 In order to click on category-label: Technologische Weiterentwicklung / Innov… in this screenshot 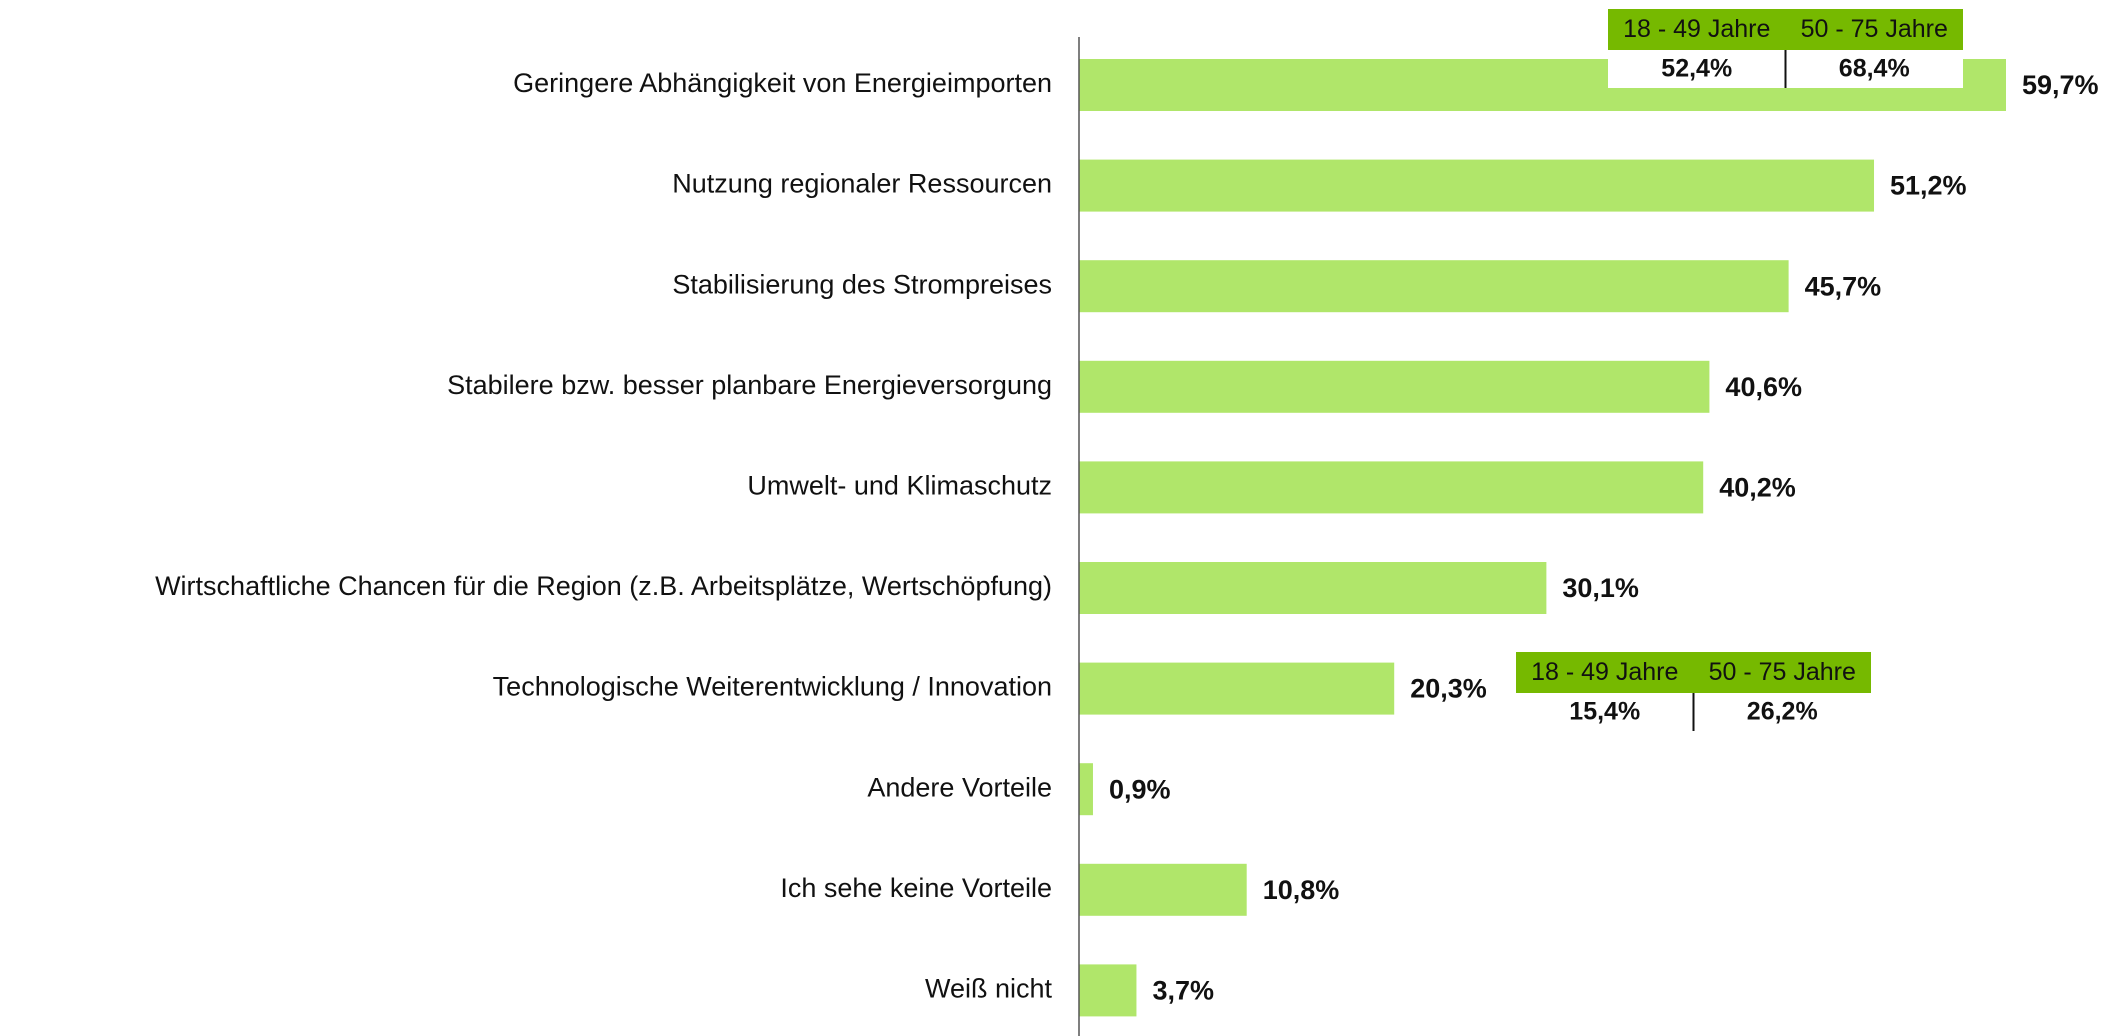, I will do `click(772, 687)`.